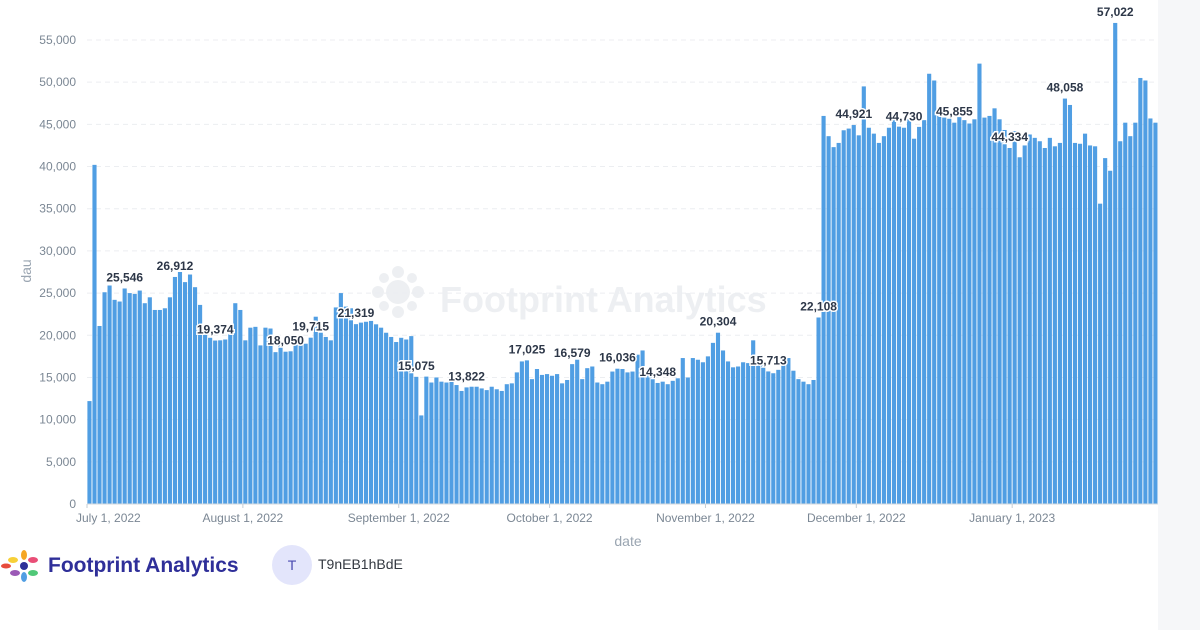  Describe the element at coordinates (292, 565) in the screenshot. I see `avatar: T` at that location.